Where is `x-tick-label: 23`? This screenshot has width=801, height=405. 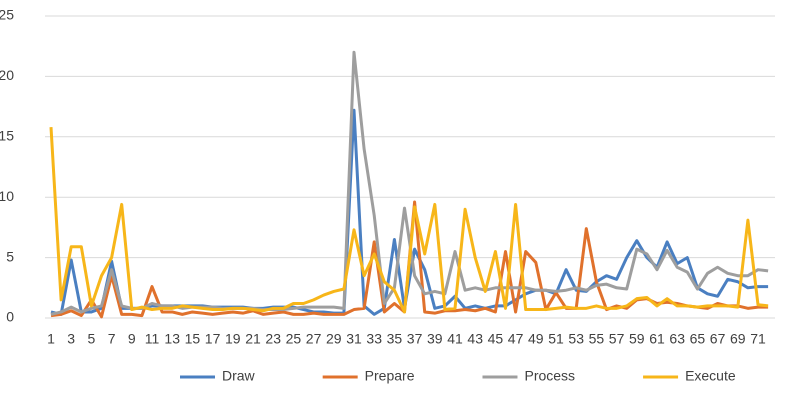
x-tick-label: 23 is located at coordinates (273, 339).